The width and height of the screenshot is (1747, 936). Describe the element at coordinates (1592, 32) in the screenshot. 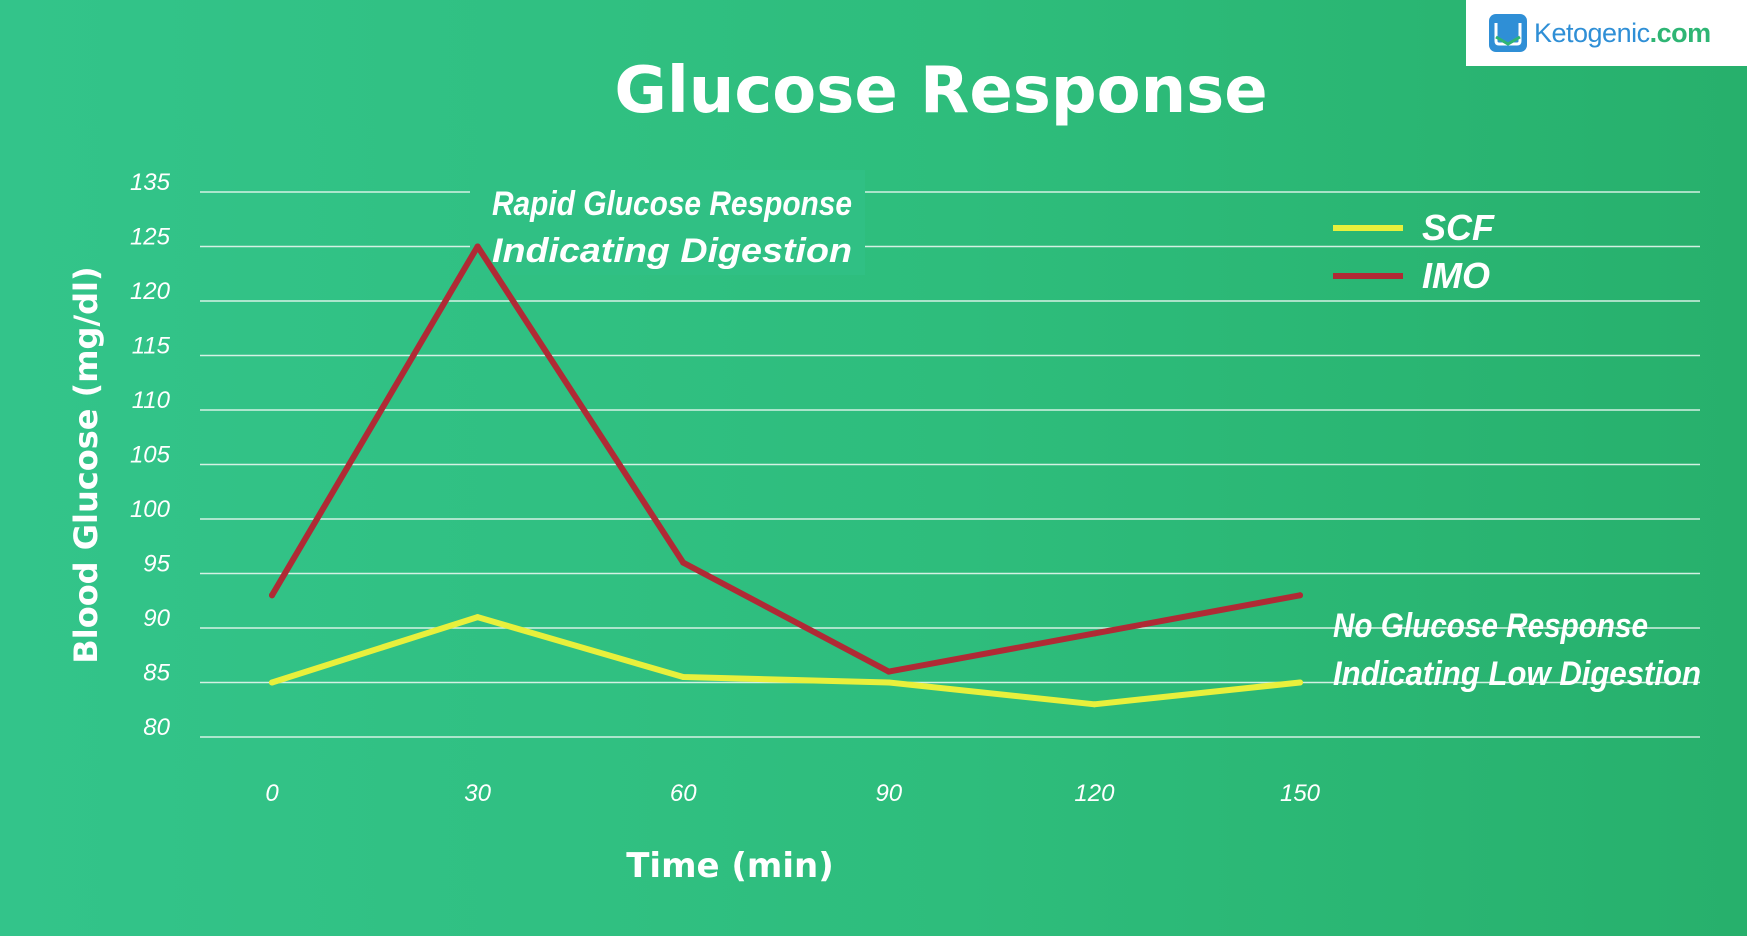

I see `logo-brand: Ketogenic` at that location.